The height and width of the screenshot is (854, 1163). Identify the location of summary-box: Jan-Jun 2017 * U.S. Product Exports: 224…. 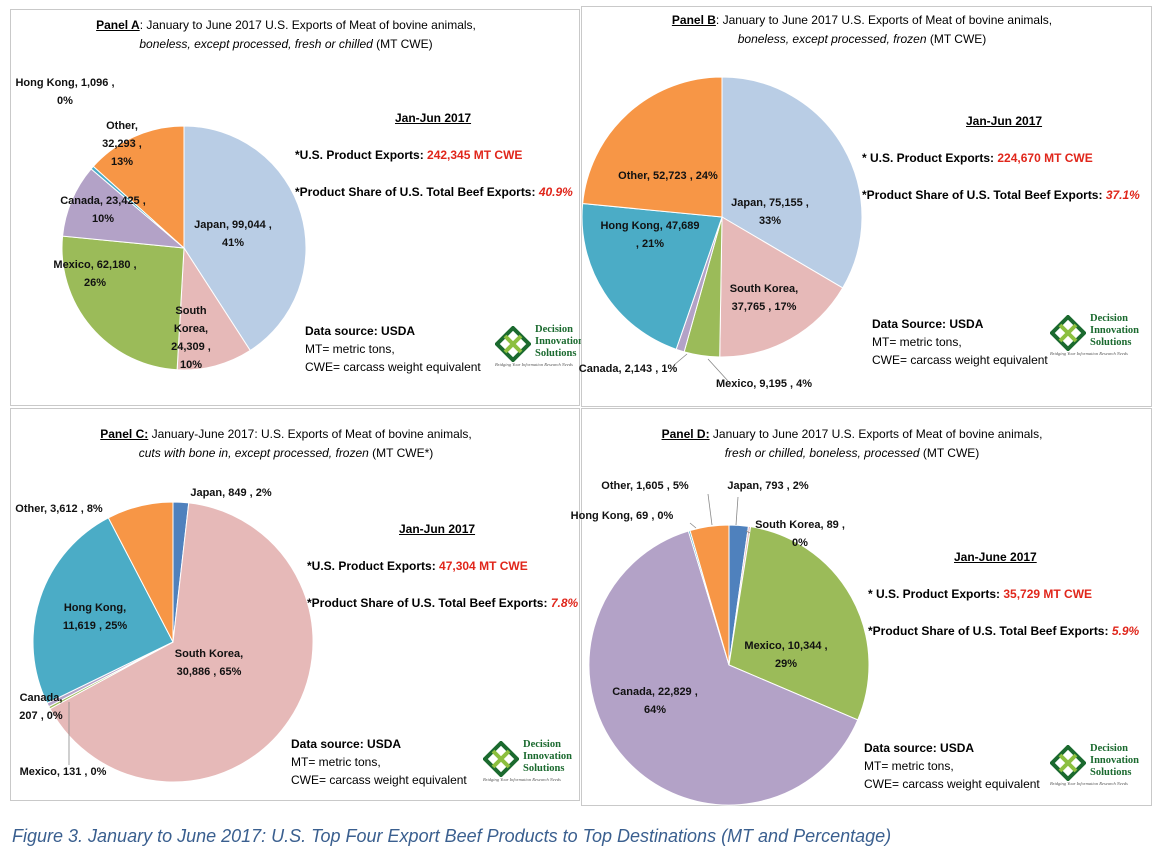
(1007, 158).